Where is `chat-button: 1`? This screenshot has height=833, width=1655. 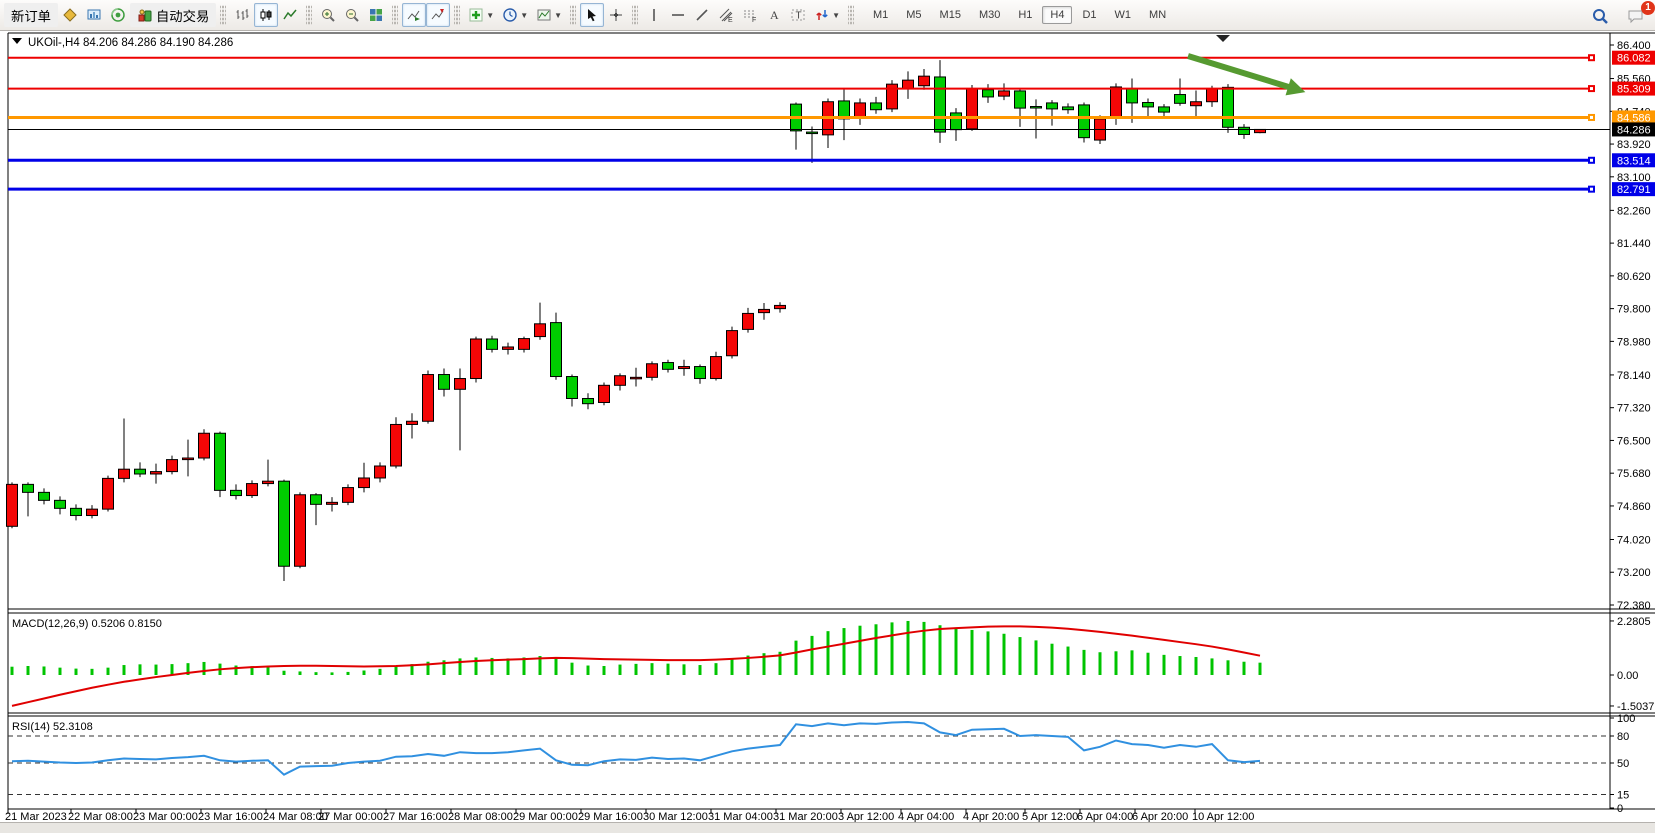
chat-button: 1 is located at coordinates (1639, 14).